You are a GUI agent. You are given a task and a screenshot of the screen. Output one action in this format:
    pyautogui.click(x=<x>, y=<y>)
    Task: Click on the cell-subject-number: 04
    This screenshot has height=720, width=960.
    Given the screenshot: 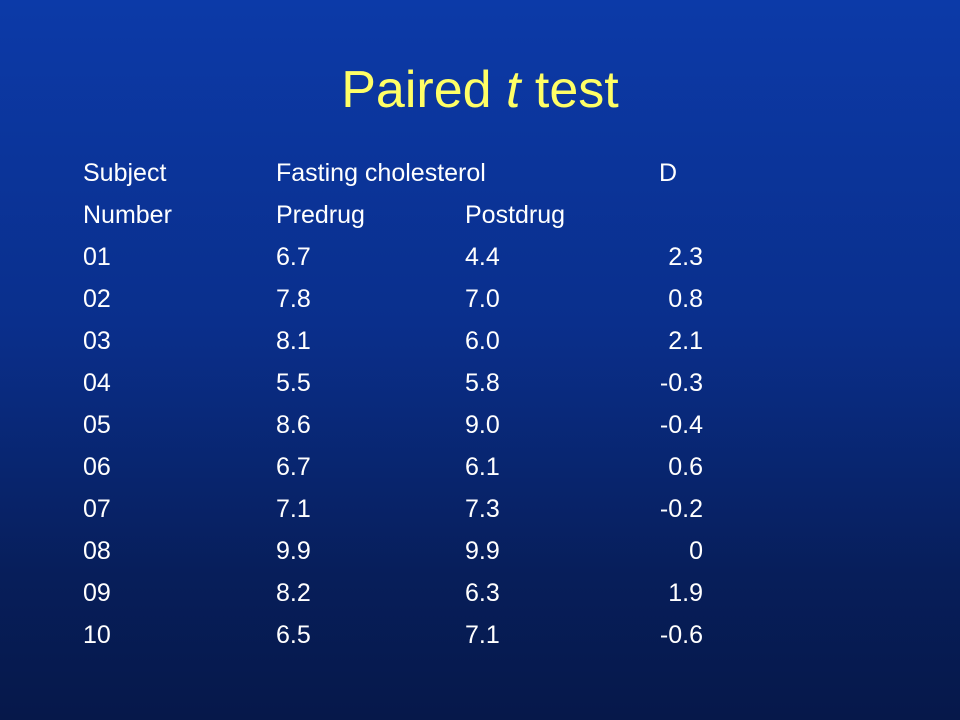 What is the action you would take?
    pyautogui.click(x=97, y=383)
    